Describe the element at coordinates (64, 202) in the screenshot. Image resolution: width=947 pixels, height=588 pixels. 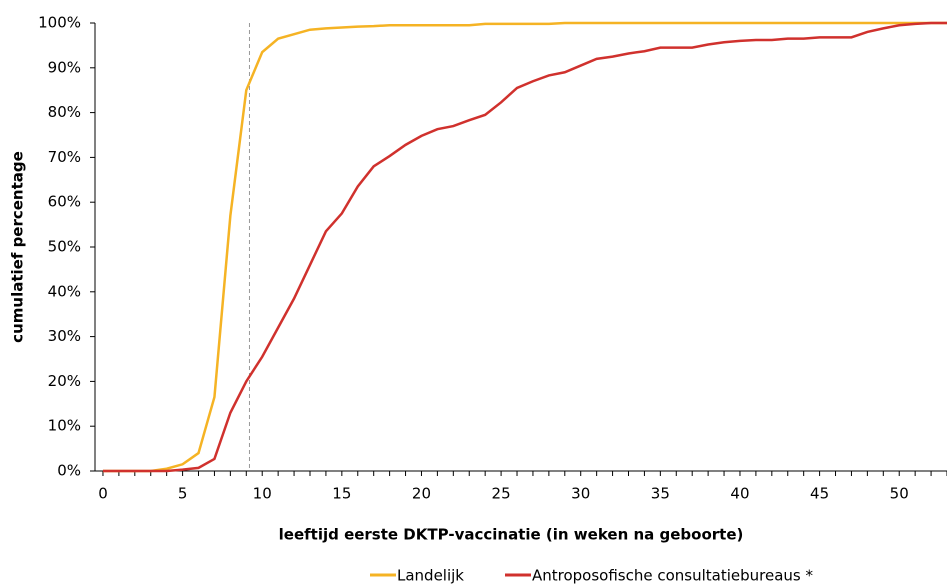
I see `y-tick-label: 60%` at that location.